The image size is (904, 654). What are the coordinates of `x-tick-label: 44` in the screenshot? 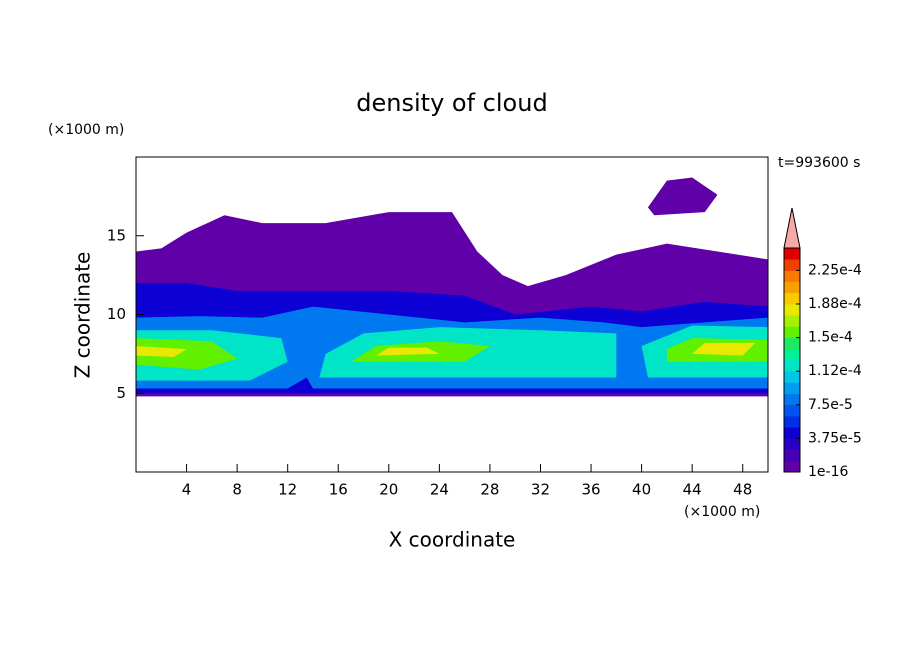 It's located at (692, 490).